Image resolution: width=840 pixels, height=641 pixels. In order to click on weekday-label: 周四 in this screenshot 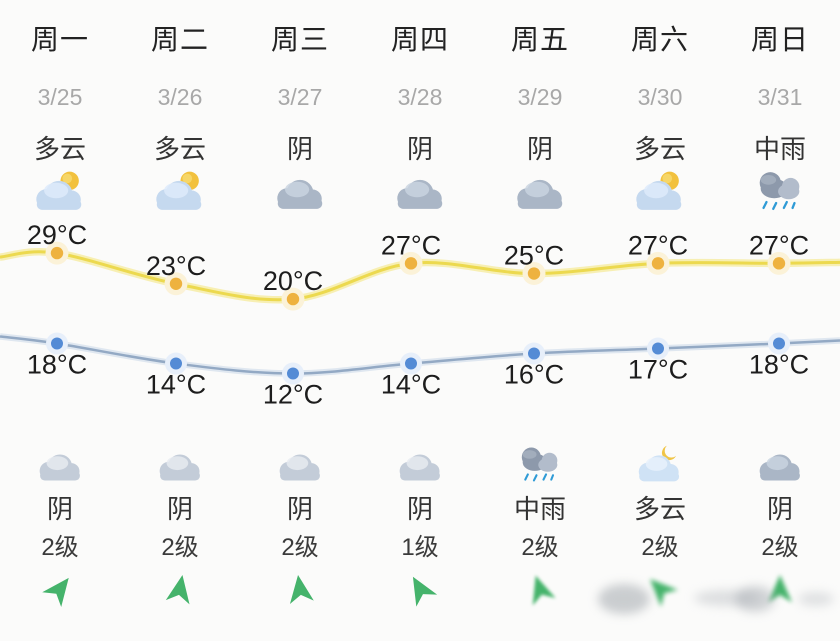, I will do `click(419, 39)`.